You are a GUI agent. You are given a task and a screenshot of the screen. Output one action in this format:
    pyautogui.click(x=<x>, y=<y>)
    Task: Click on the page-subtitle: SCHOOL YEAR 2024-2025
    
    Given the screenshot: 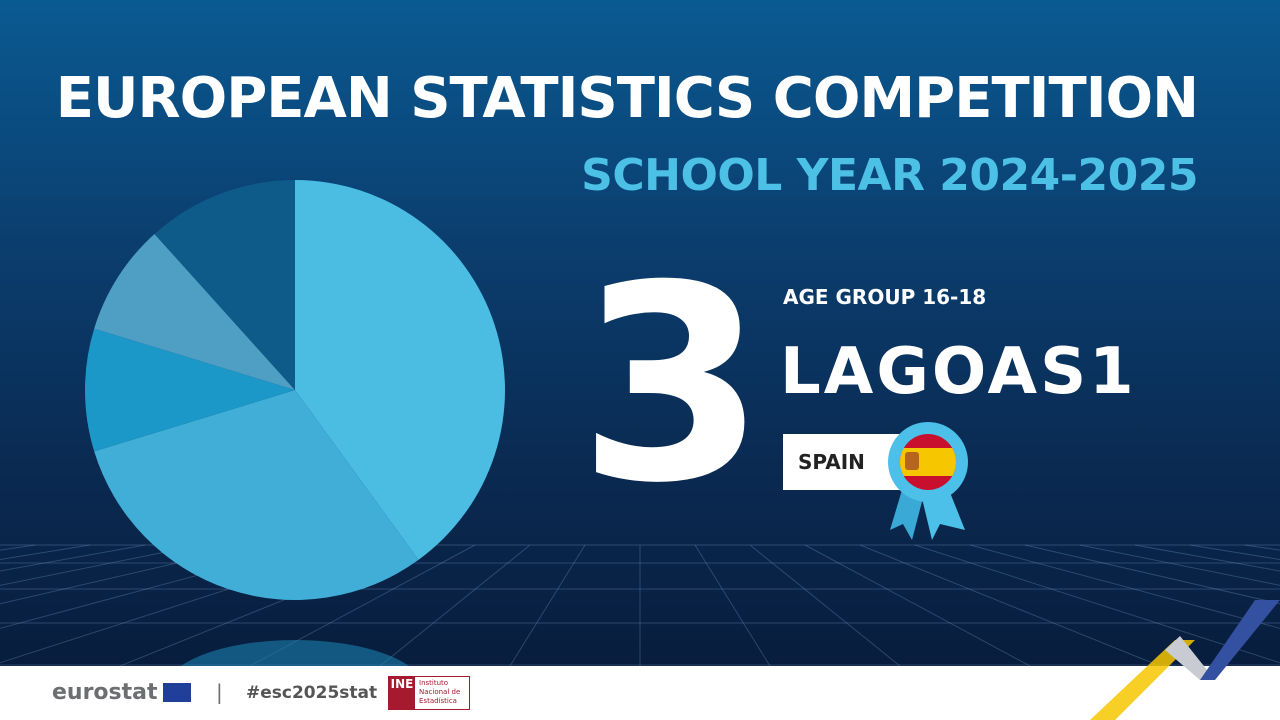 What is the action you would take?
    pyautogui.click(x=889, y=175)
    